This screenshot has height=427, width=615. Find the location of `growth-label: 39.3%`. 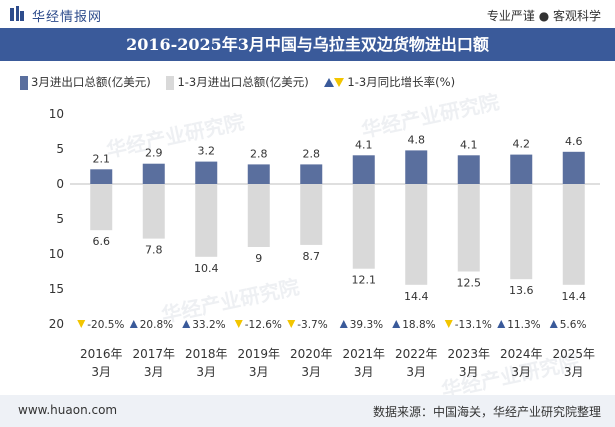

growth-label: 39.3% is located at coordinates (366, 325).